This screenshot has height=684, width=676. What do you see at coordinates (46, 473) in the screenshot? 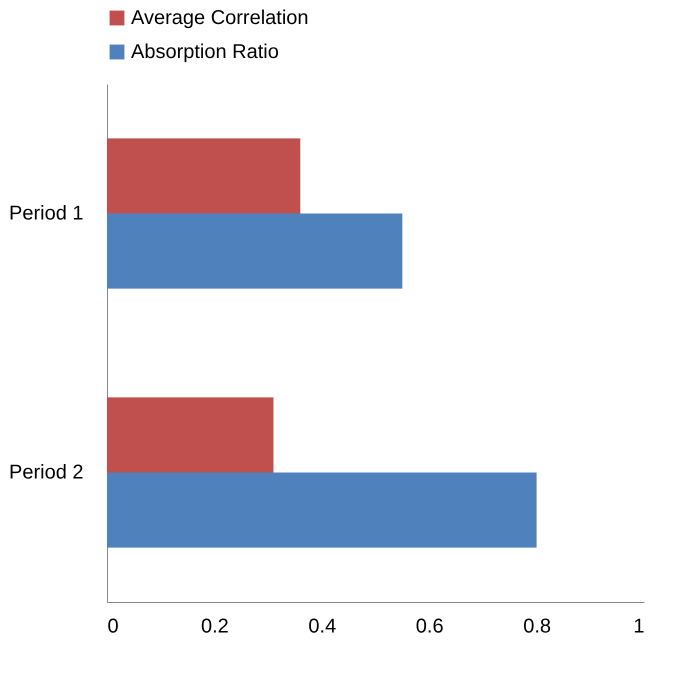
I see `y-tick-label: Period 2` at bounding box center [46, 473].